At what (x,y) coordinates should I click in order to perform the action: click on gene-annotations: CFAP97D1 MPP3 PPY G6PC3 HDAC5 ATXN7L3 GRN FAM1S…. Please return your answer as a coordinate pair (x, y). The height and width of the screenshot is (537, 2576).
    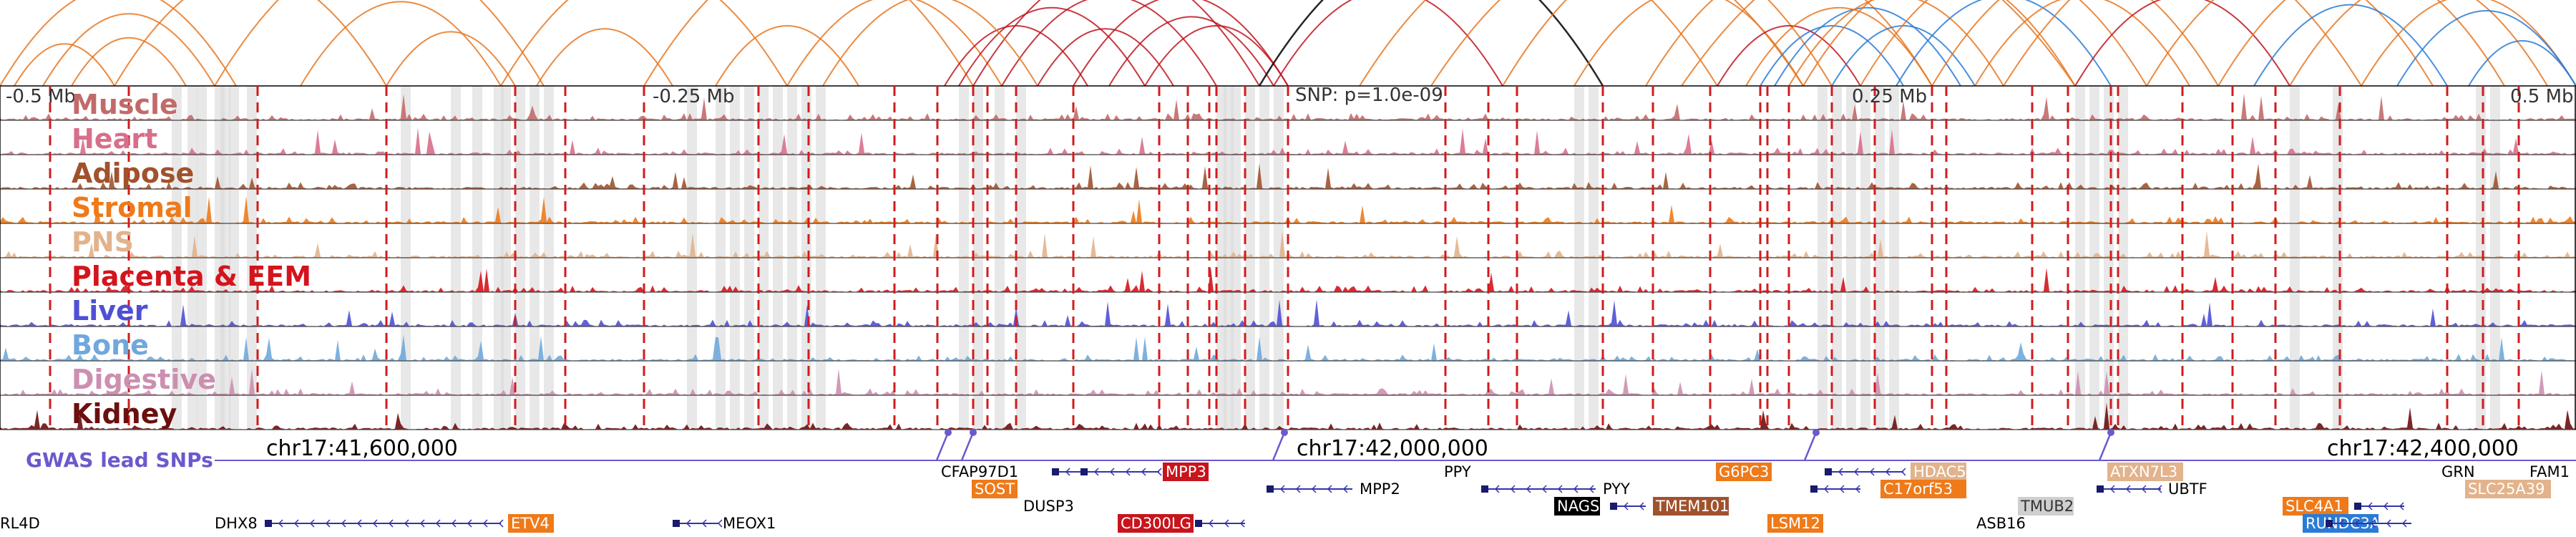
    Looking at the image, I should click on (1285, 498).